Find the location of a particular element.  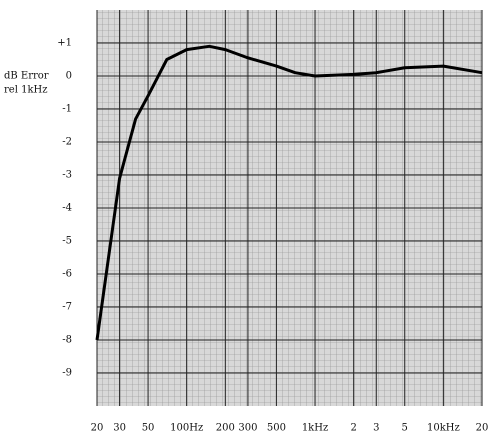

x-tick-label: 3 is located at coordinates (376, 428).